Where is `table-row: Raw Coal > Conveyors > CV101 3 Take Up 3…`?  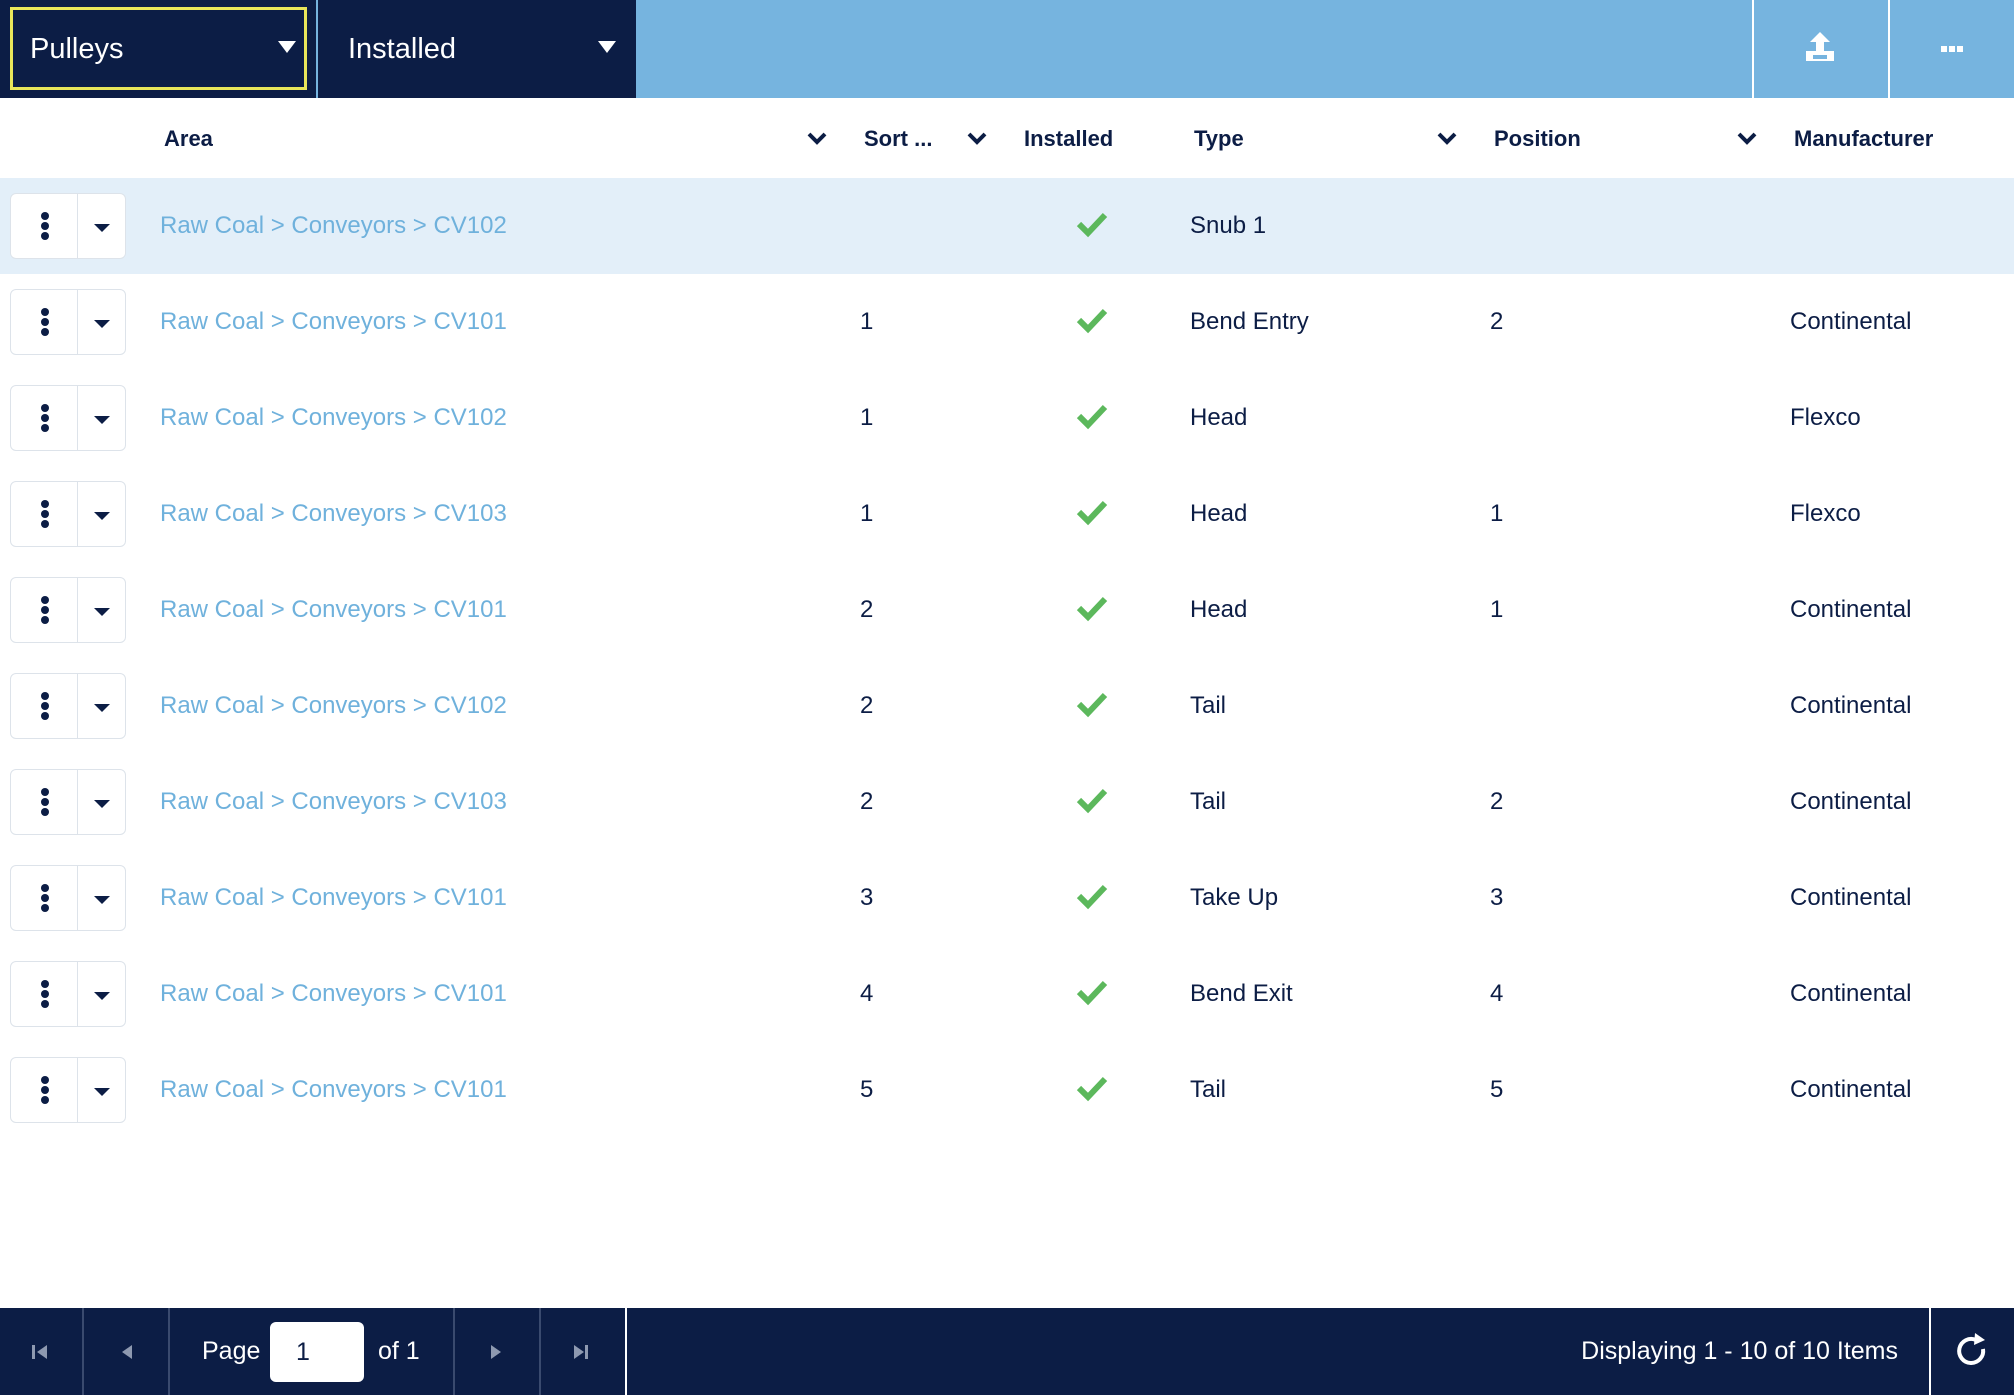 table-row: Raw Coal > Conveyors > CV101 3 Take Up 3… is located at coordinates (1007, 898).